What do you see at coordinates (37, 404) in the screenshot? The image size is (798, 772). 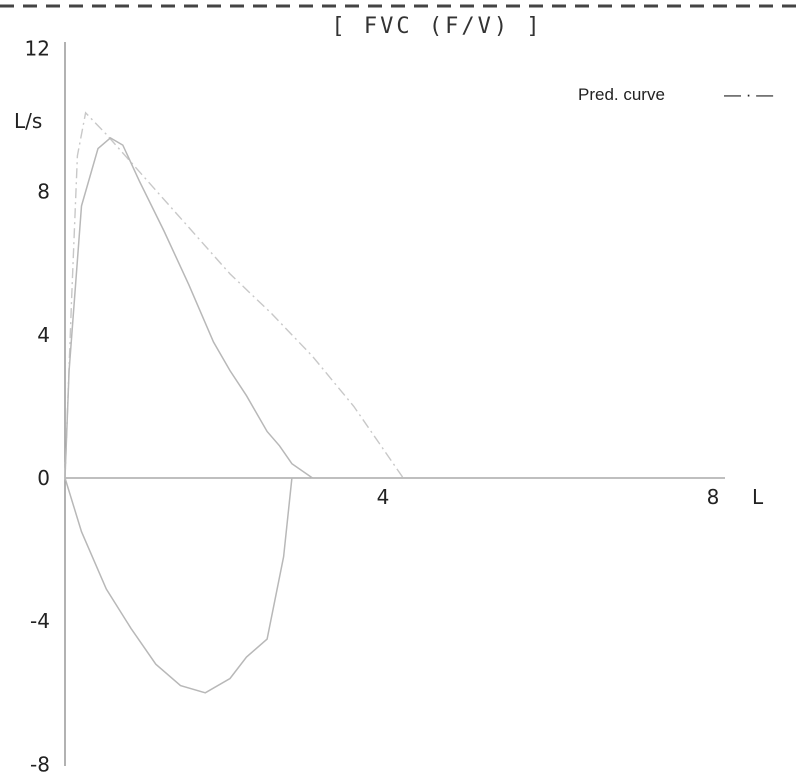 I see `y-tick-labels: 12 8 4 0 -4 -8` at bounding box center [37, 404].